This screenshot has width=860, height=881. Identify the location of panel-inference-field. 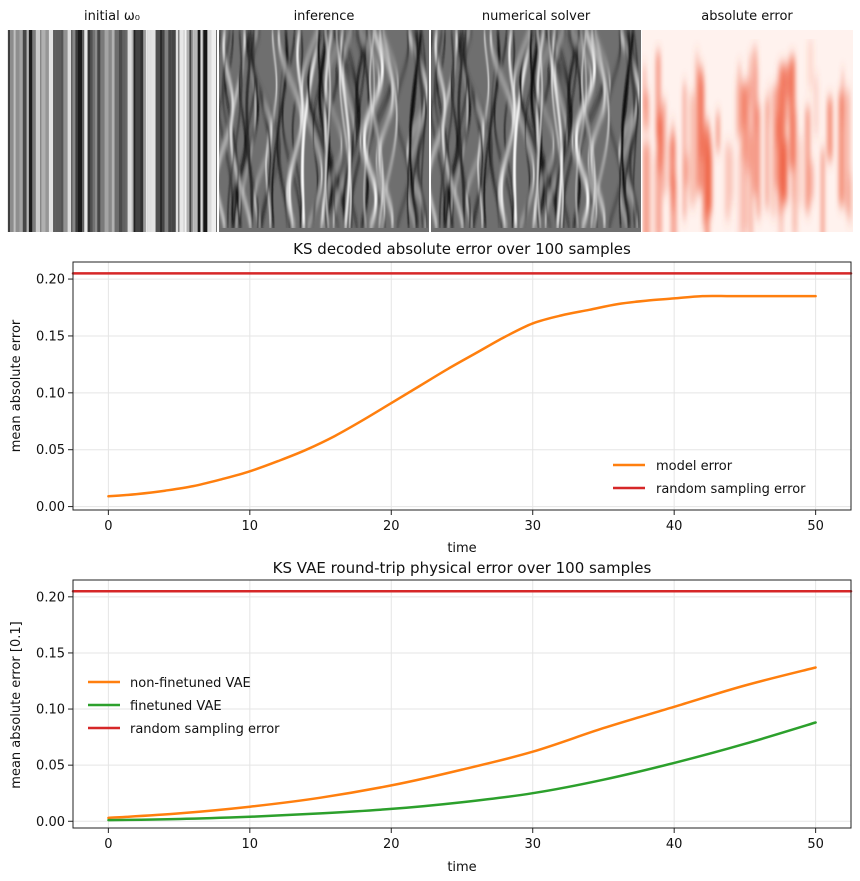
(324, 131).